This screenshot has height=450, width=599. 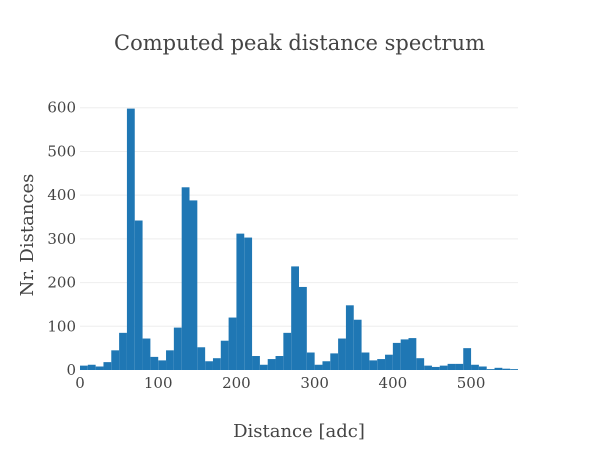 What do you see at coordinates (61, 326) in the screenshot?
I see `y-tick-label: 100` at bounding box center [61, 326].